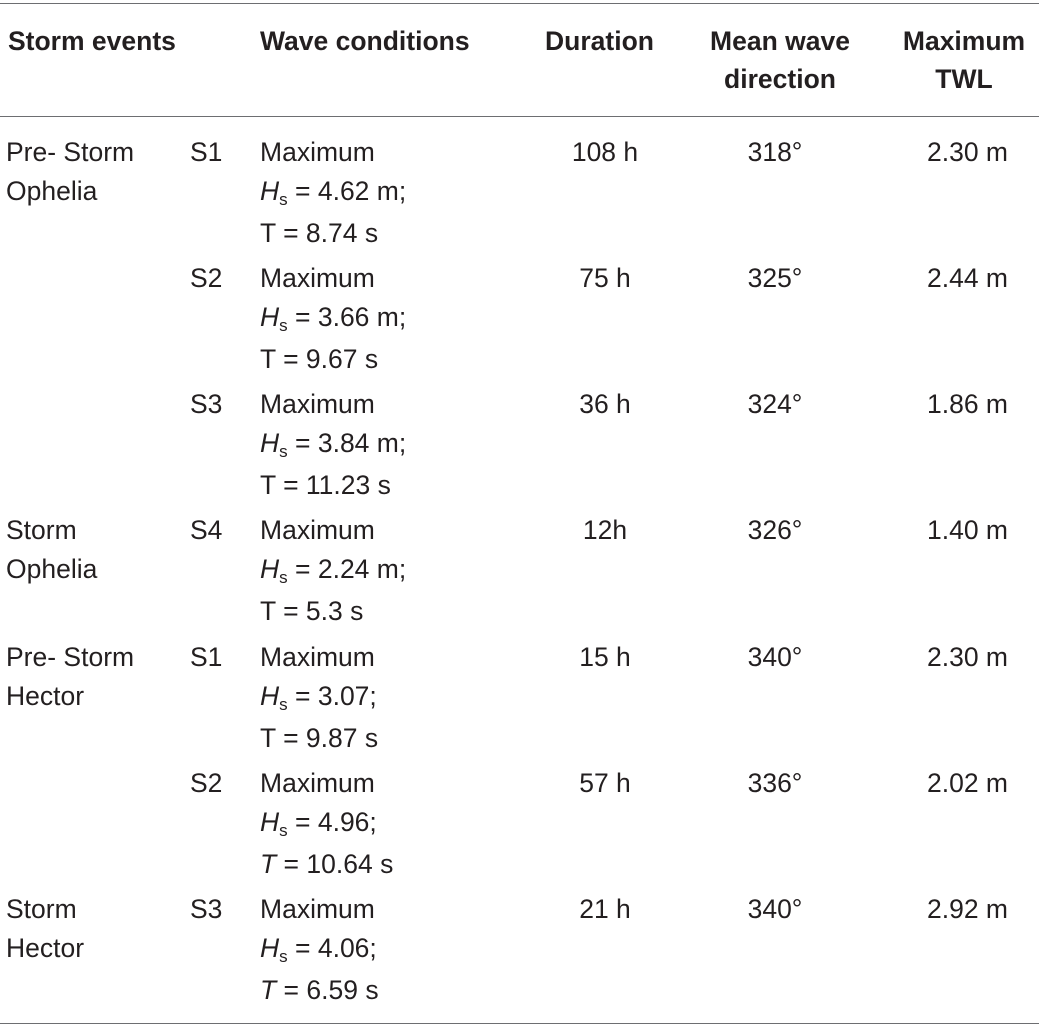 The width and height of the screenshot is (1039, 1029). I want to click on wave-height-line: Hs = 3.66 m;, so click(333, 319).